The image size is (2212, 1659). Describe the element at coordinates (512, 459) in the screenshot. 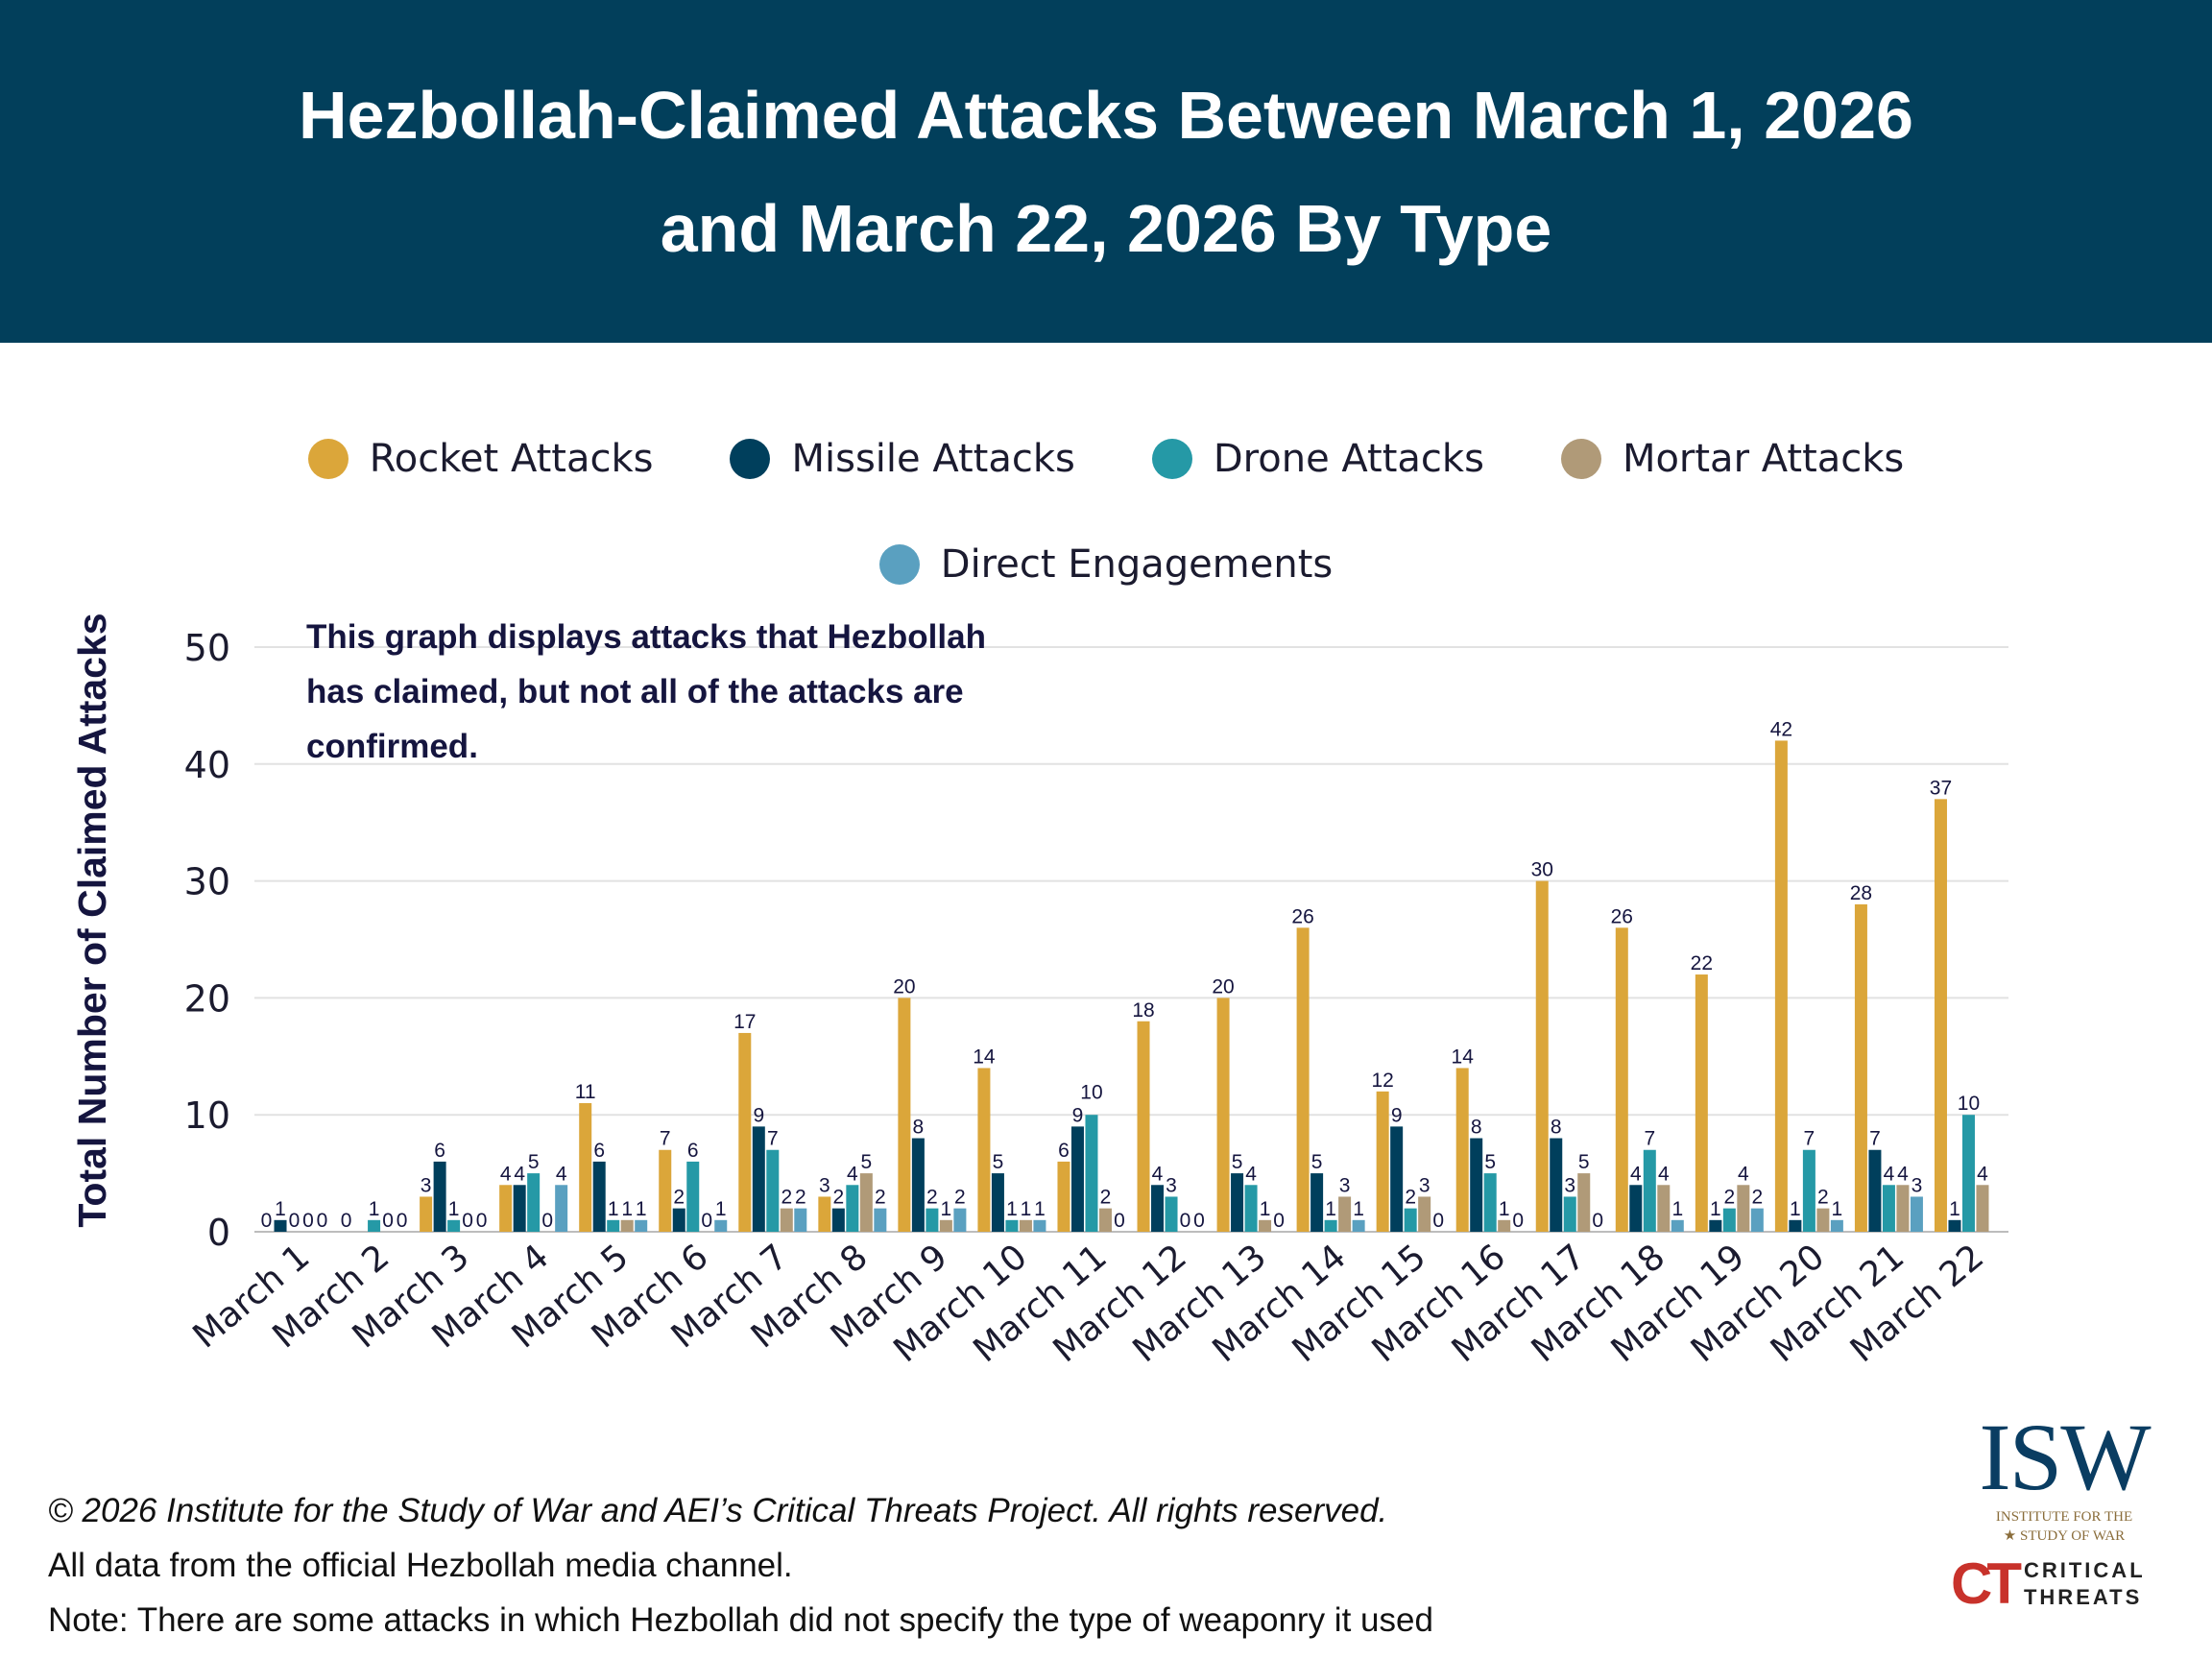

I see `legend-label: Rocket Attacks` at that location.